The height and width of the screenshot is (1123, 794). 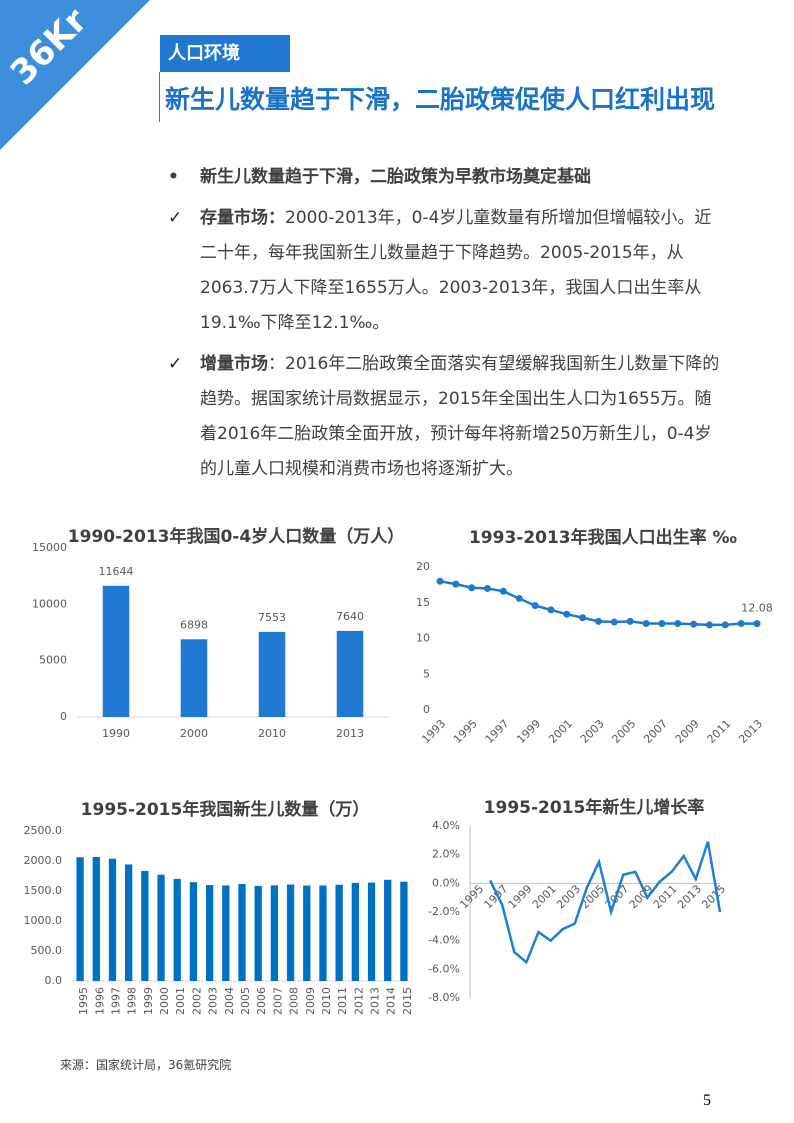 I want to click on y-tick-label: 10000, so click(x=49, y=603).